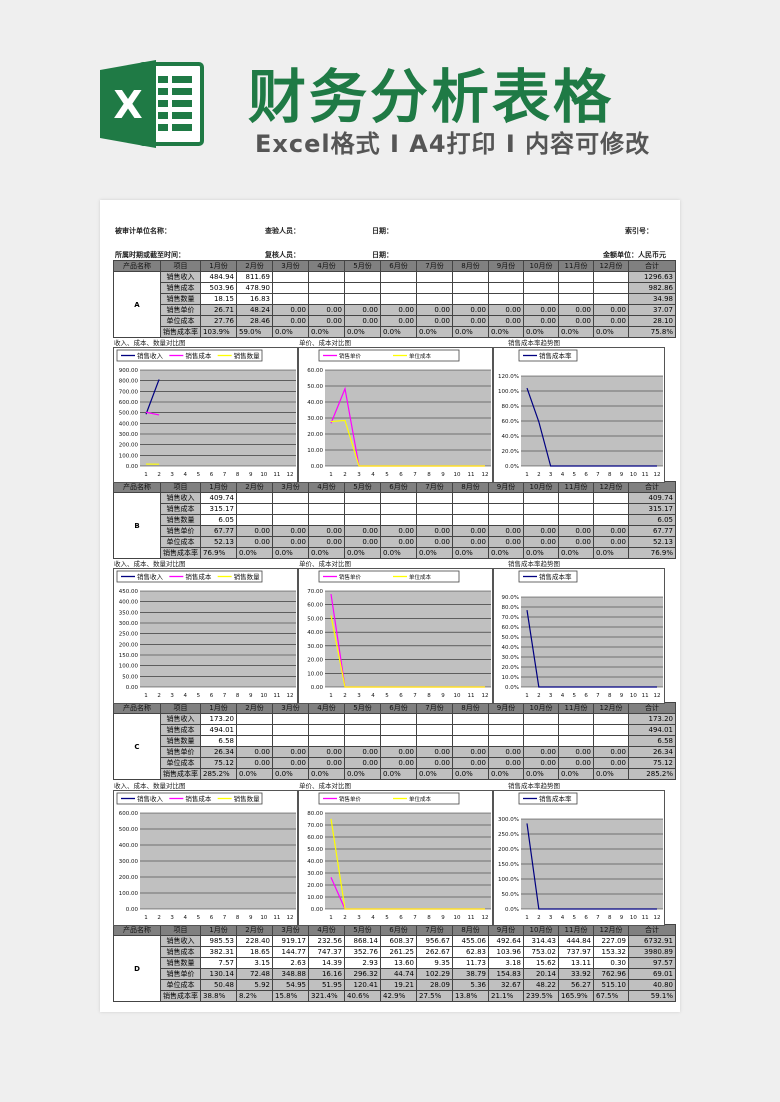  Describe the element at coordinates (218, 730) in the screenshot. I see `value-cell: 494.01` at that location.